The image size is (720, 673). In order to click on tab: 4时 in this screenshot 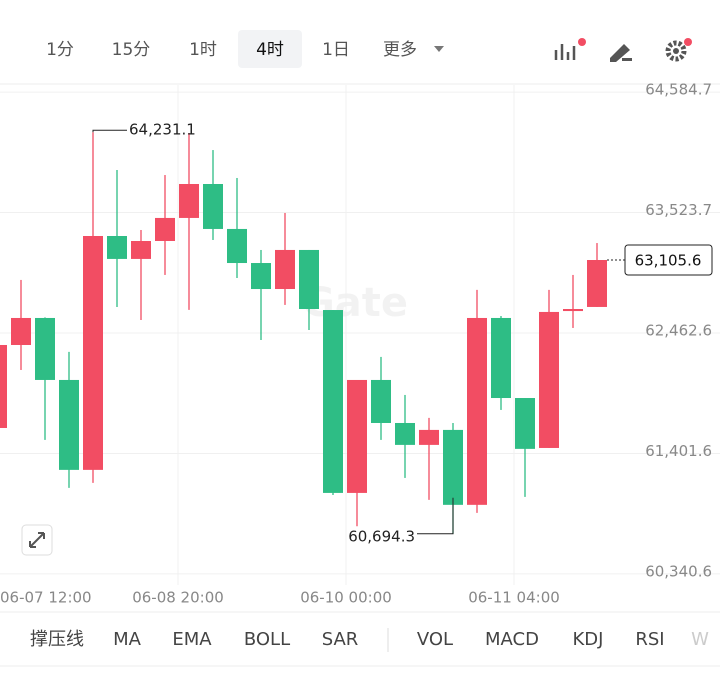, I will do `click(270, 50)`.